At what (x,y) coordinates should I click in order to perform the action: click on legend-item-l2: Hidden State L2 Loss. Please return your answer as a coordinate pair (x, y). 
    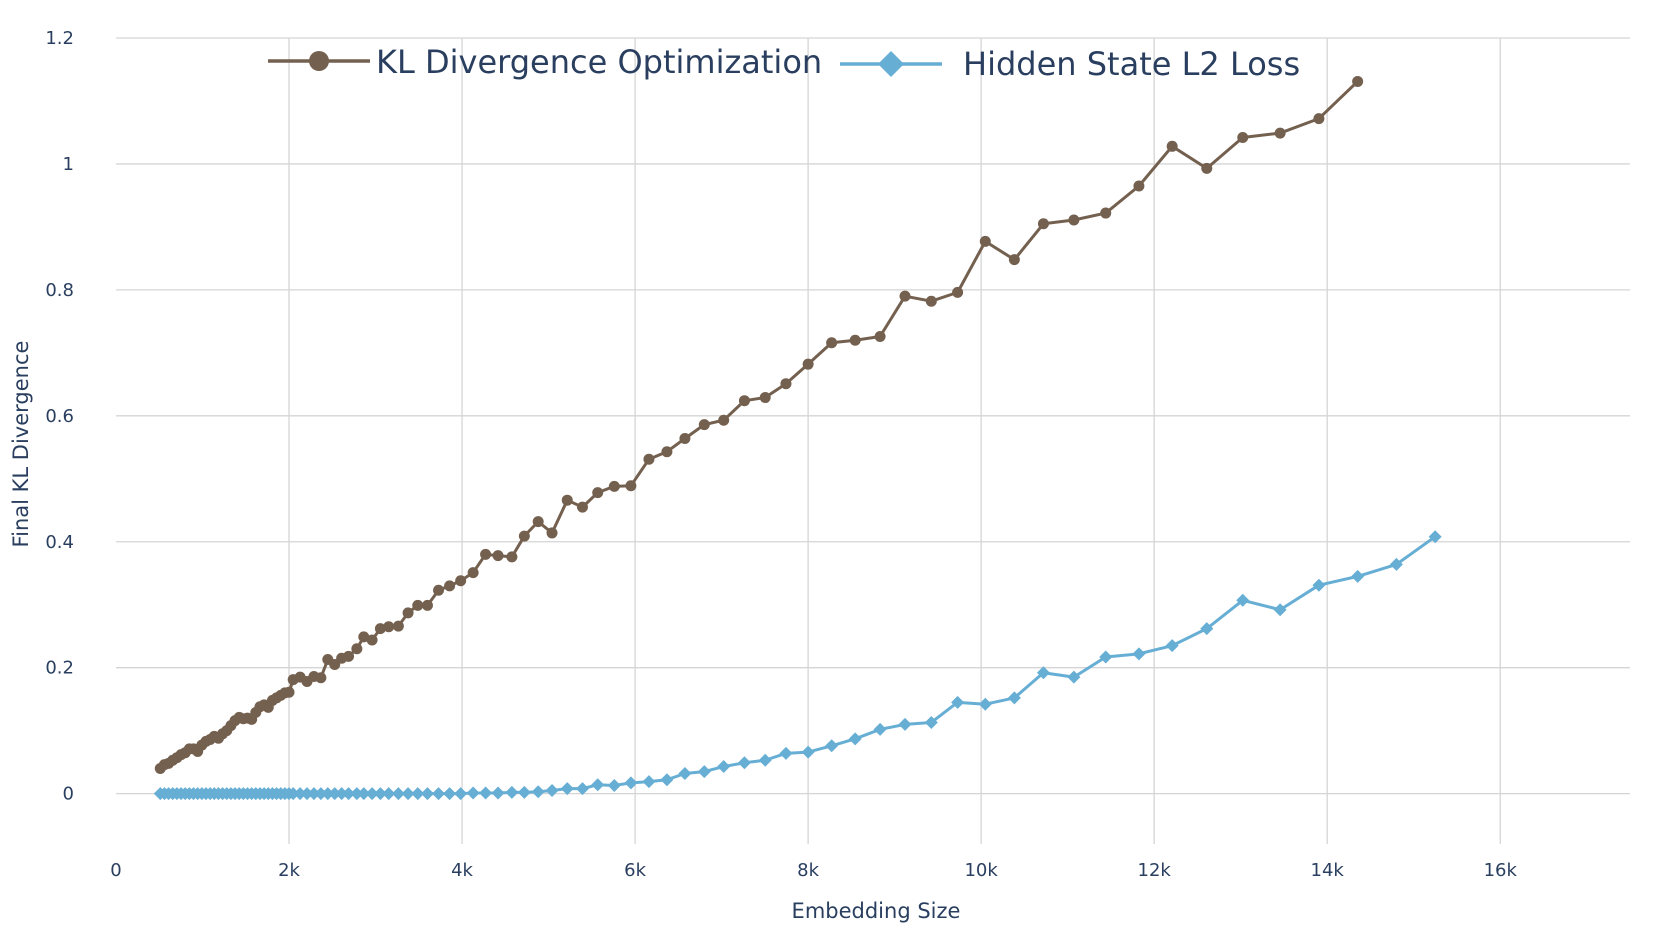
    Looking at the image, I should click on (1070, 64).